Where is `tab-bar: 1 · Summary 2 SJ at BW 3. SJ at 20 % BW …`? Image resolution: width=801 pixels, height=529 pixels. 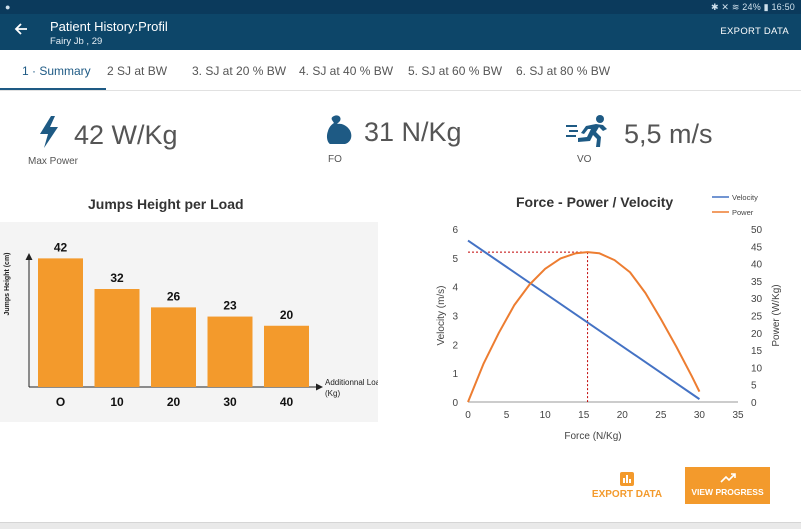
tab-bar: 1 · Summary 2 SJ at BW 3. SJ at 20 % BW … is located at coordinates (400, 70).